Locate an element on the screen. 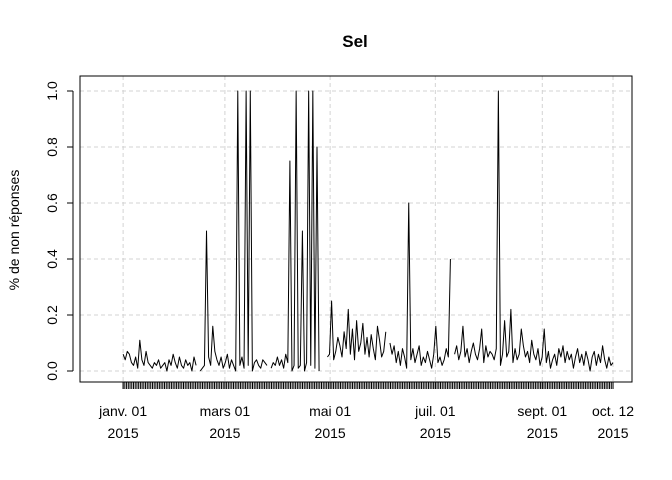 Image resolution: width=672 pixels, height=480 pixels. y-tick-label: 1.0 is located at coordinates (52, 91).